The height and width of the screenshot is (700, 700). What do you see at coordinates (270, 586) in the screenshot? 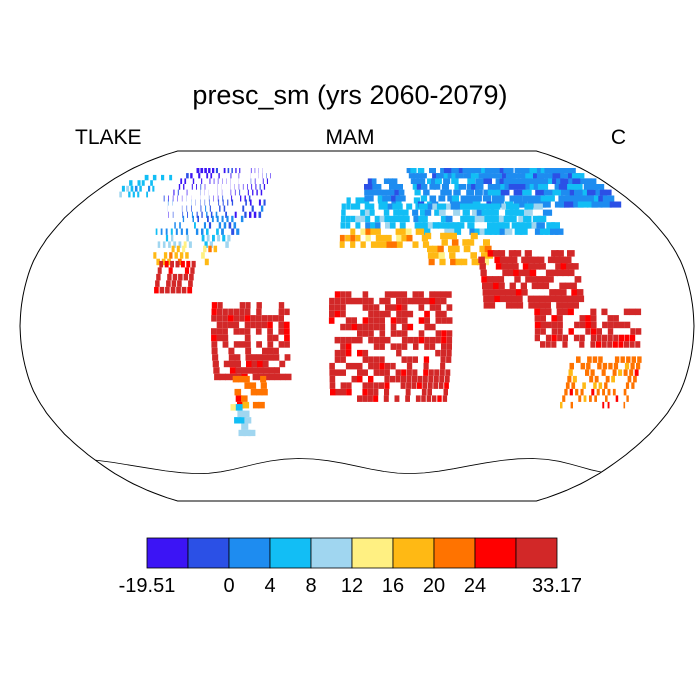
I see `colorbar-tick-label: 4` at bounding box center [270, 586].